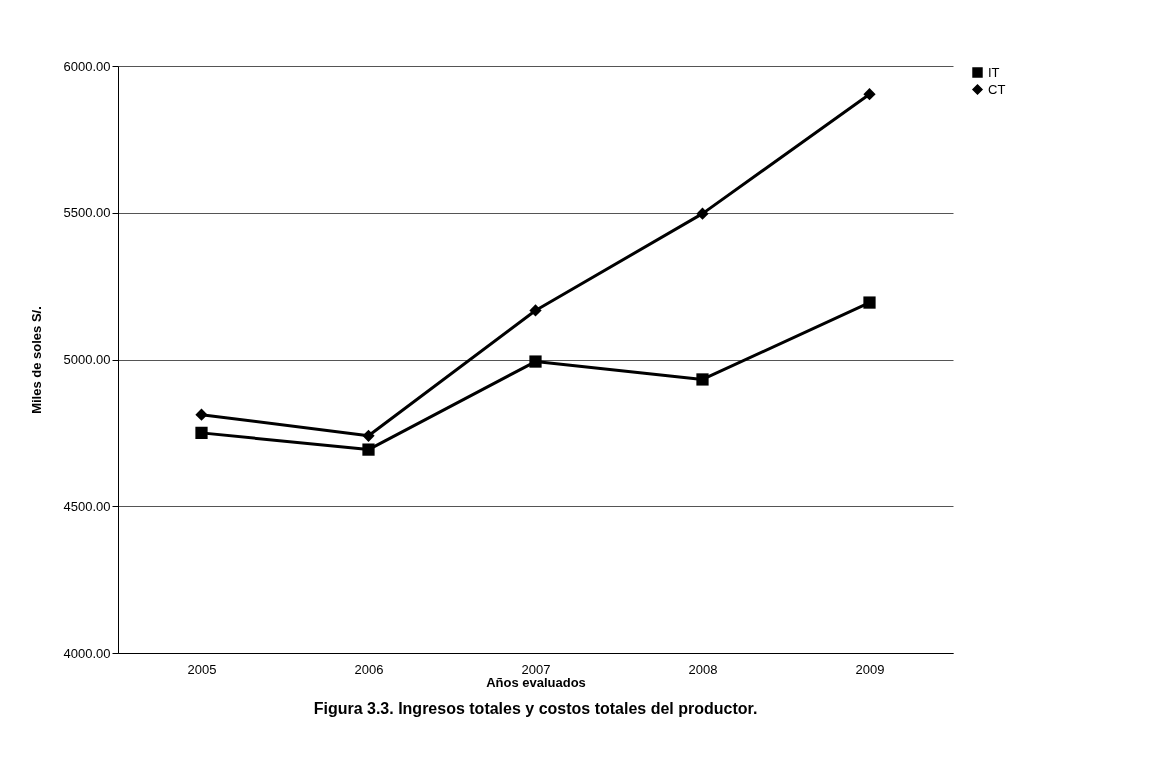  Describe the element at coordinates (87, 213) in the screenshot. I see `y-tick-label: 5500.00` at that location.